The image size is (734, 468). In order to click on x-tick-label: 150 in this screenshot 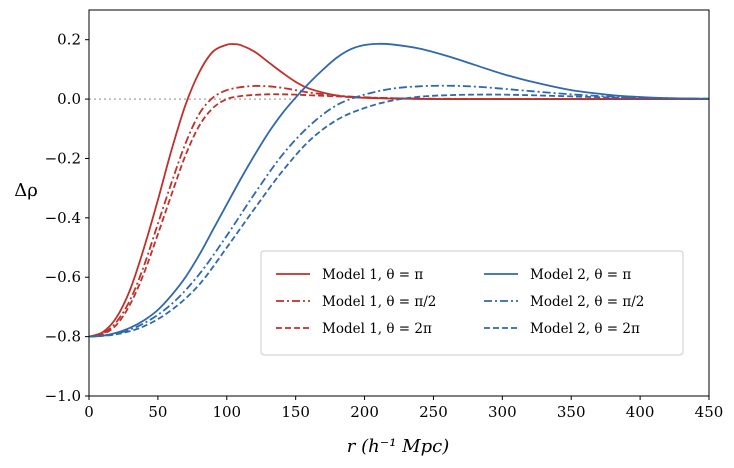, I will do `click(295, 412)`.